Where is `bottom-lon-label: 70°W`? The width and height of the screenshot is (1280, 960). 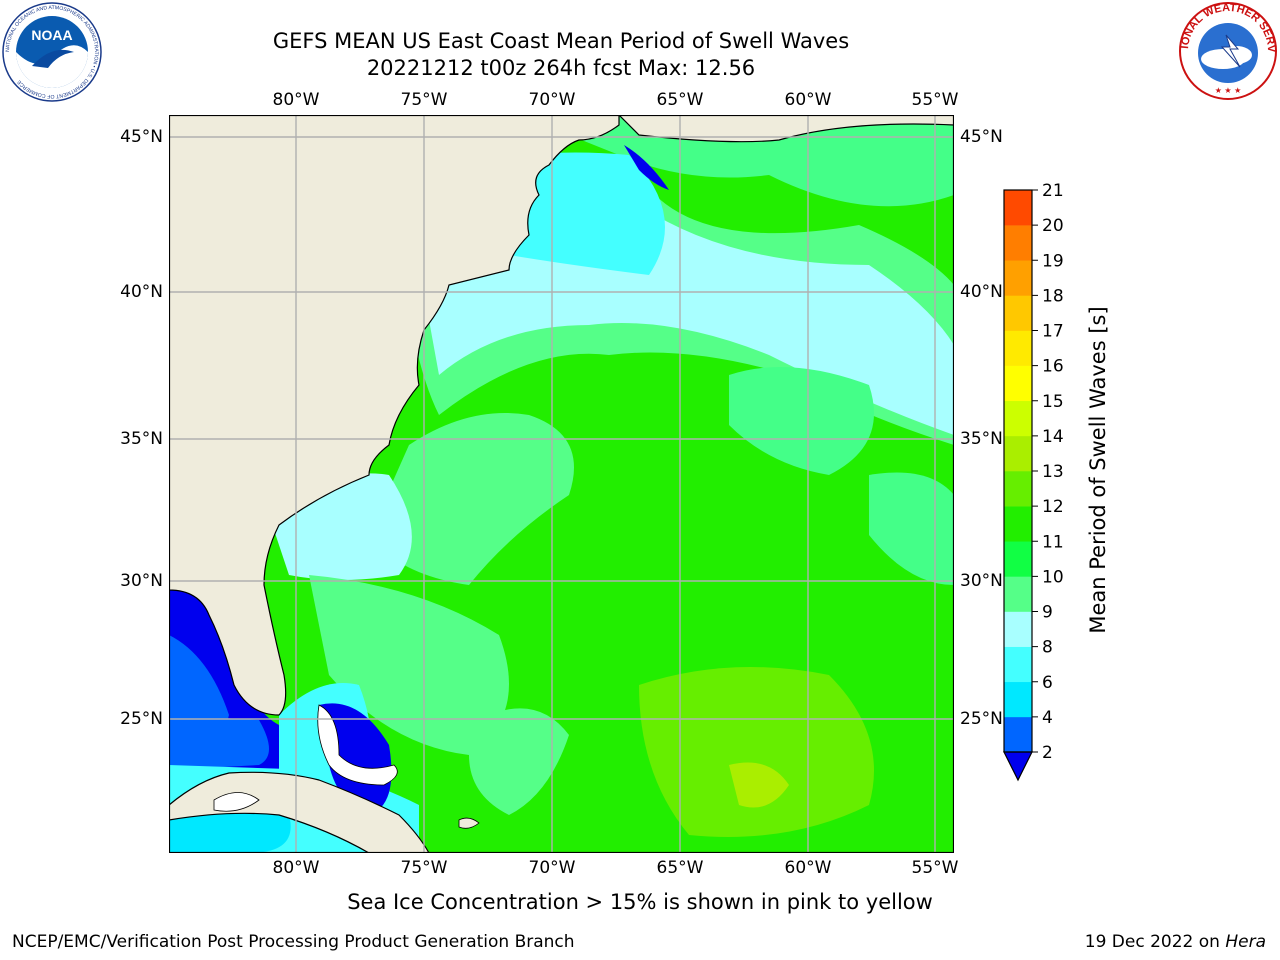
bottom-lon-label: 70°W is located at coordinates (552, 868).